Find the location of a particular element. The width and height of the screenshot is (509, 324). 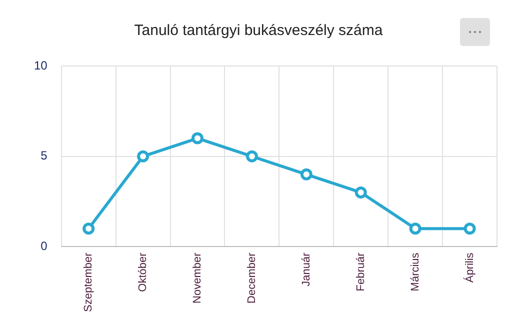

x-tick-label: December is located at coordinates (252, 278).